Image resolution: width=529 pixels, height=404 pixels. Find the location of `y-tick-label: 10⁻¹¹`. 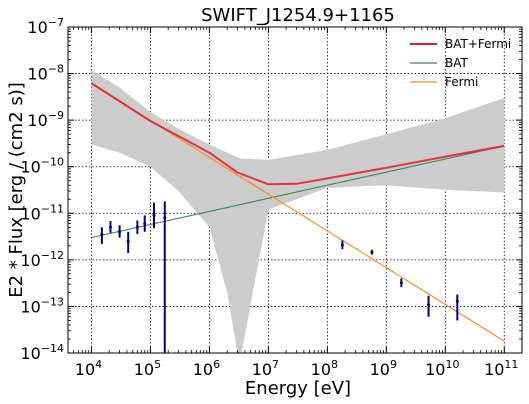

y-tick-label: 10⁻¹¹ is located at coordinates (42, 212).